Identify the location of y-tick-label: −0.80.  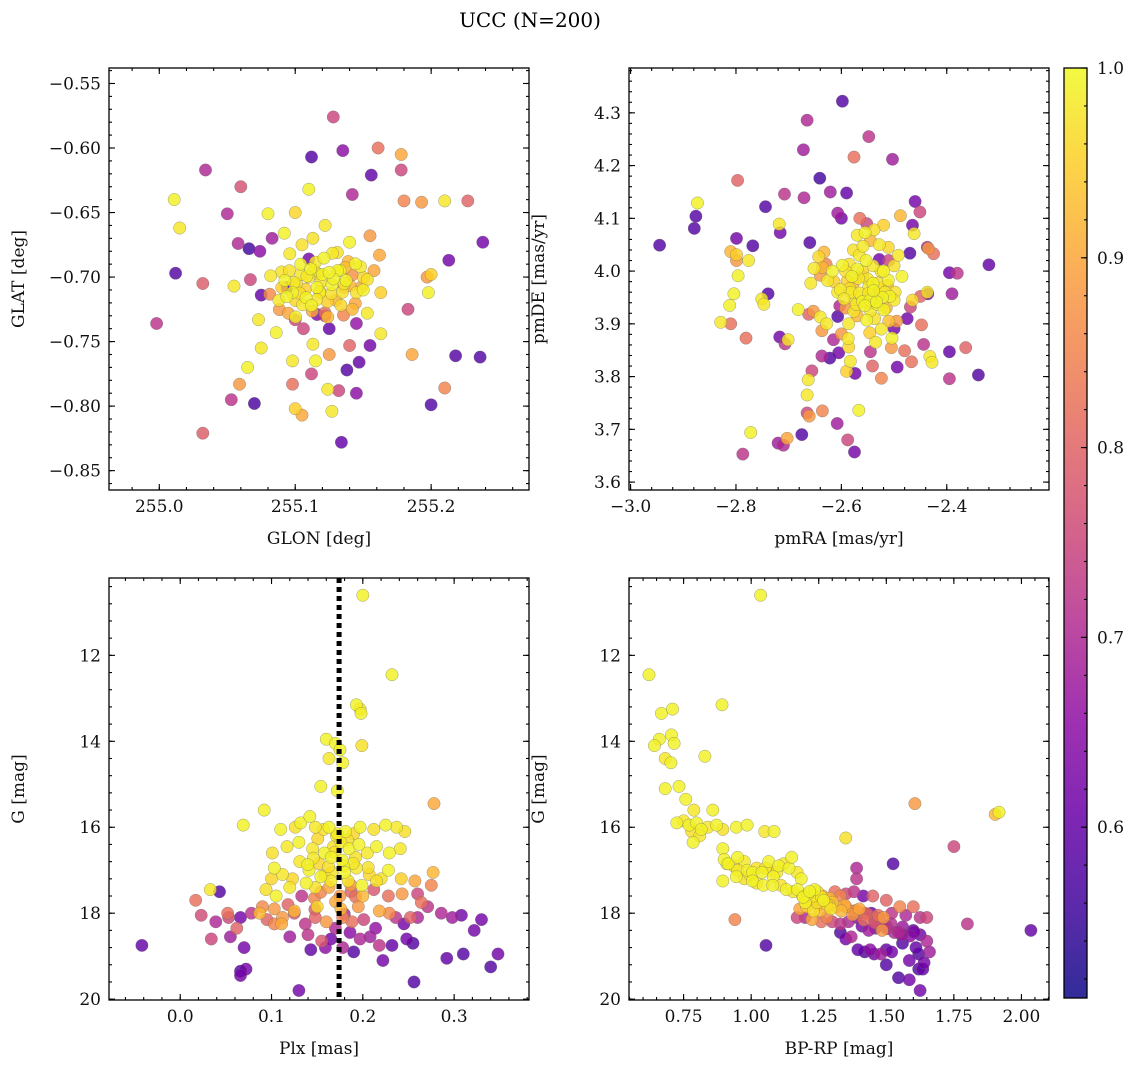
(75, 407).